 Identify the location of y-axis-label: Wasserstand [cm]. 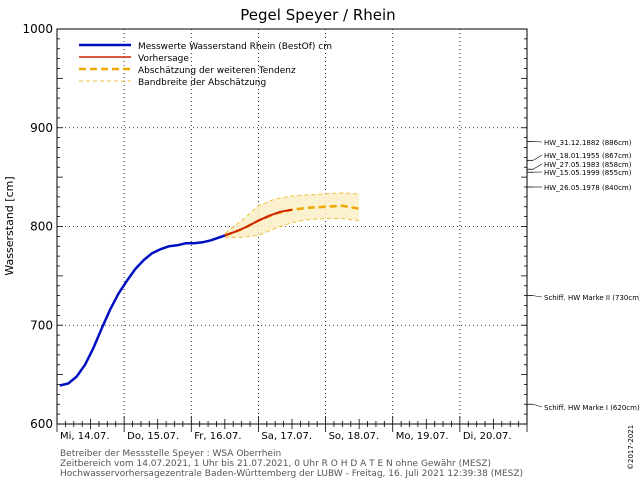
(9, 225).